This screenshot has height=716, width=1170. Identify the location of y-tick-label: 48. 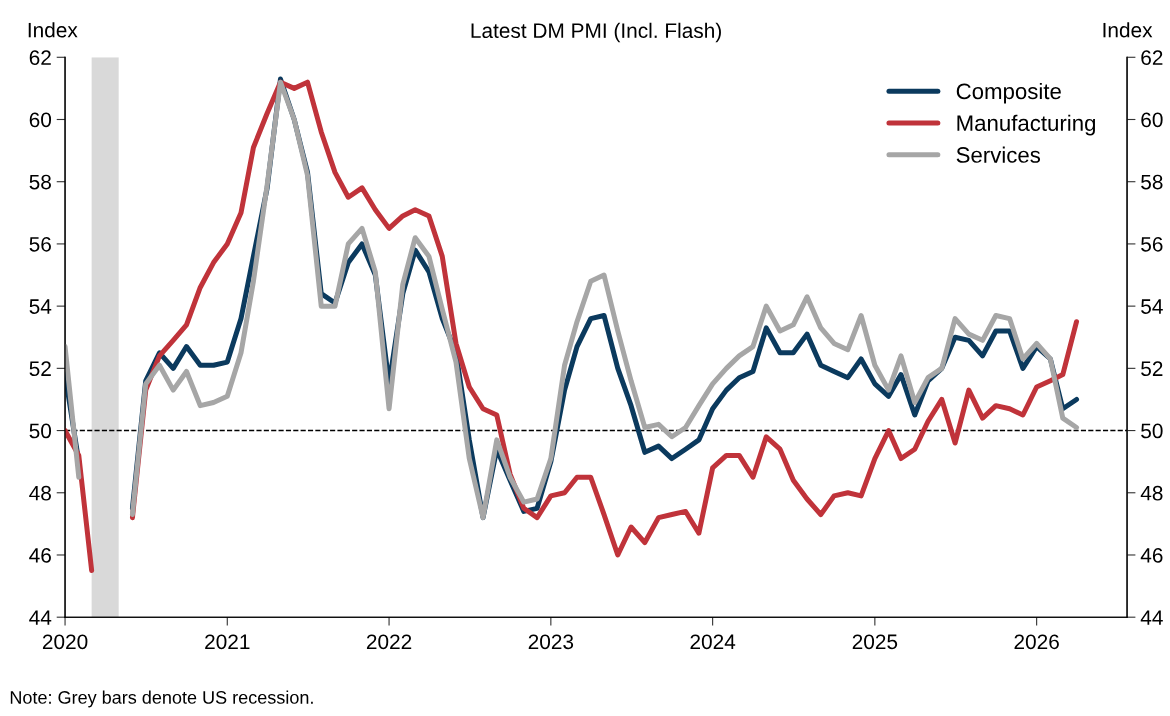
(40, 493).